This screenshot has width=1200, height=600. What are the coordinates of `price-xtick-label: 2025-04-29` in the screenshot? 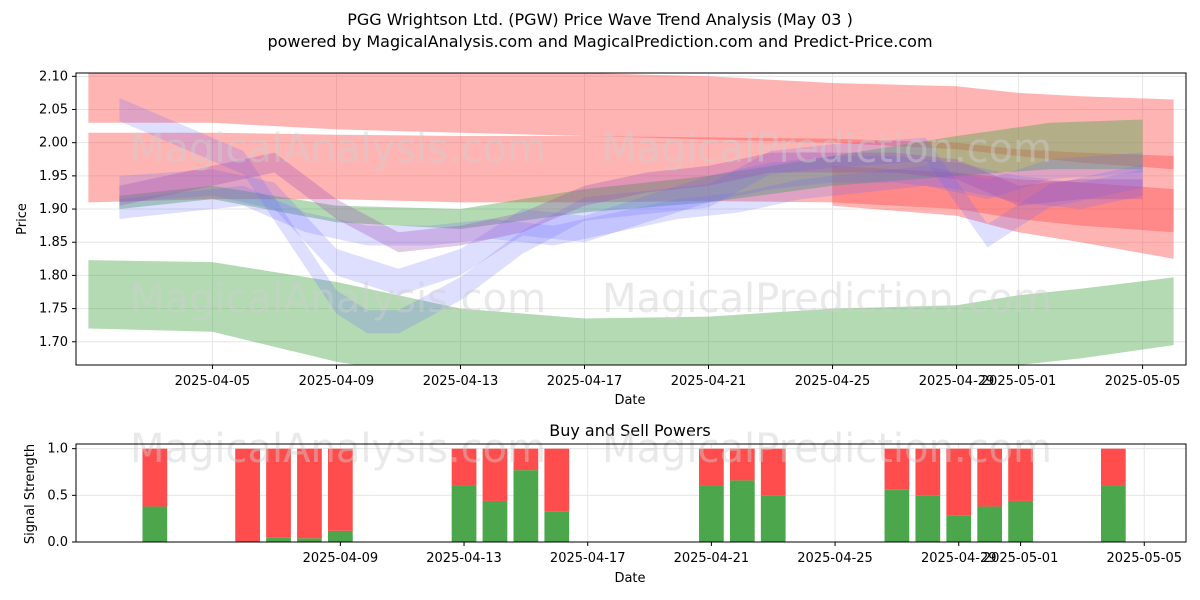 It's located at (957, 381).